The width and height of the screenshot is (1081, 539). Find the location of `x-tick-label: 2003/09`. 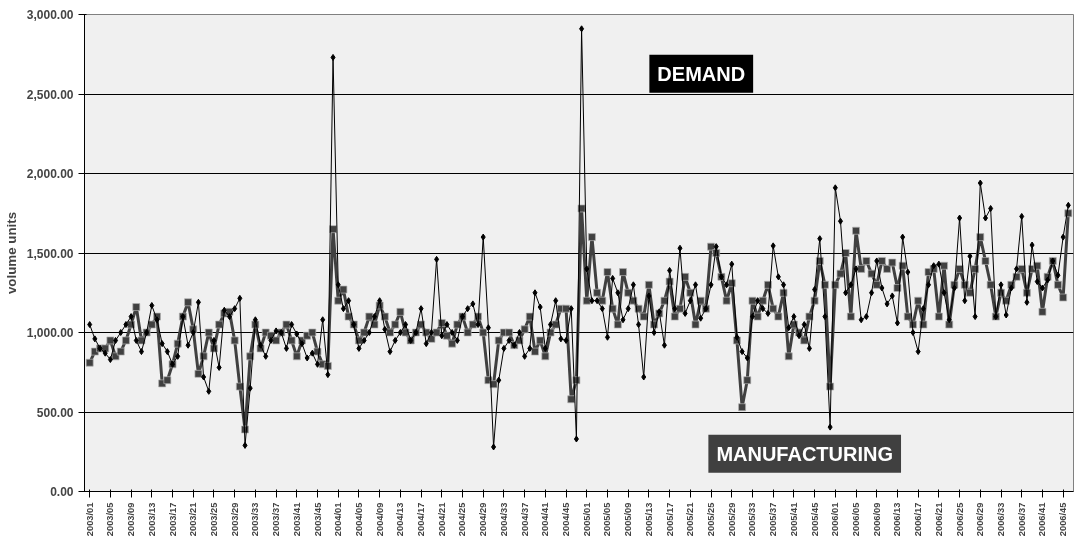

x-tick-label: 2003/09 is located at coordinates (131, 519).